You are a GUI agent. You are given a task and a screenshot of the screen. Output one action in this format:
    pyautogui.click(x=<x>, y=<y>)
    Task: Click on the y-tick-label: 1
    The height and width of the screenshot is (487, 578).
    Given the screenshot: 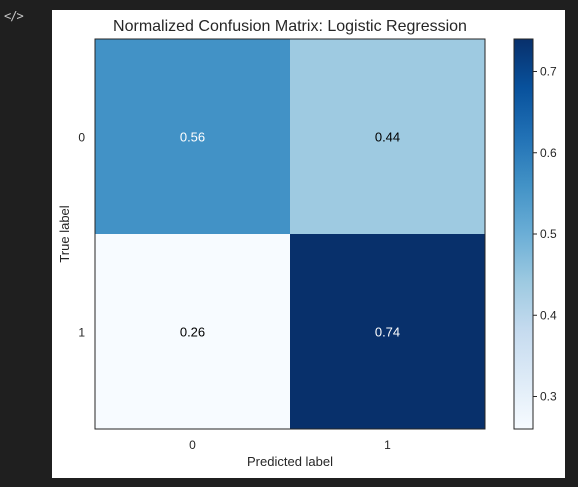 What is the action you would take?
    pyautogui.click(x=81, y=333)
    